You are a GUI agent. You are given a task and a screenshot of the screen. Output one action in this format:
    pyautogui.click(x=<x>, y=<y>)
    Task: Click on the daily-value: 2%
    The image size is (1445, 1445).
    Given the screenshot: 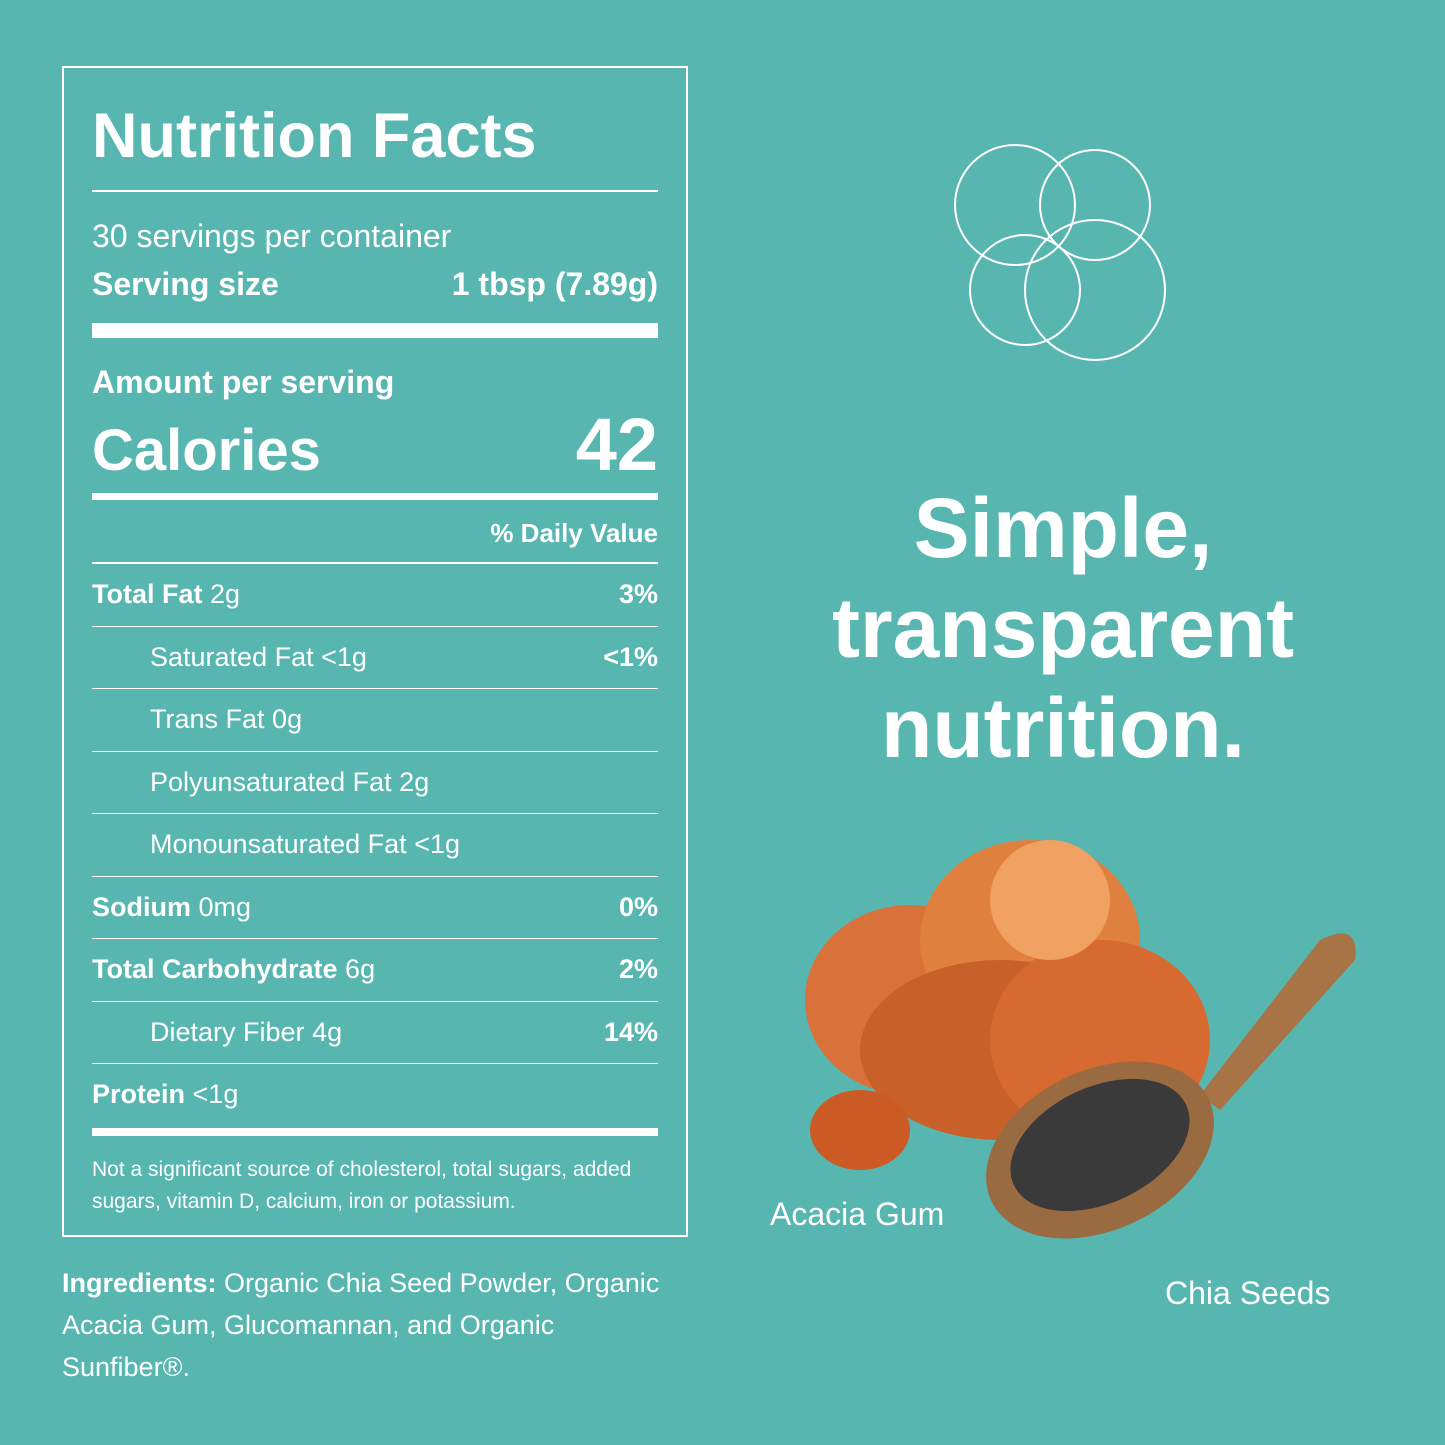 What is the action you would take?
    pyautogui.click(x=638, y=969)
    